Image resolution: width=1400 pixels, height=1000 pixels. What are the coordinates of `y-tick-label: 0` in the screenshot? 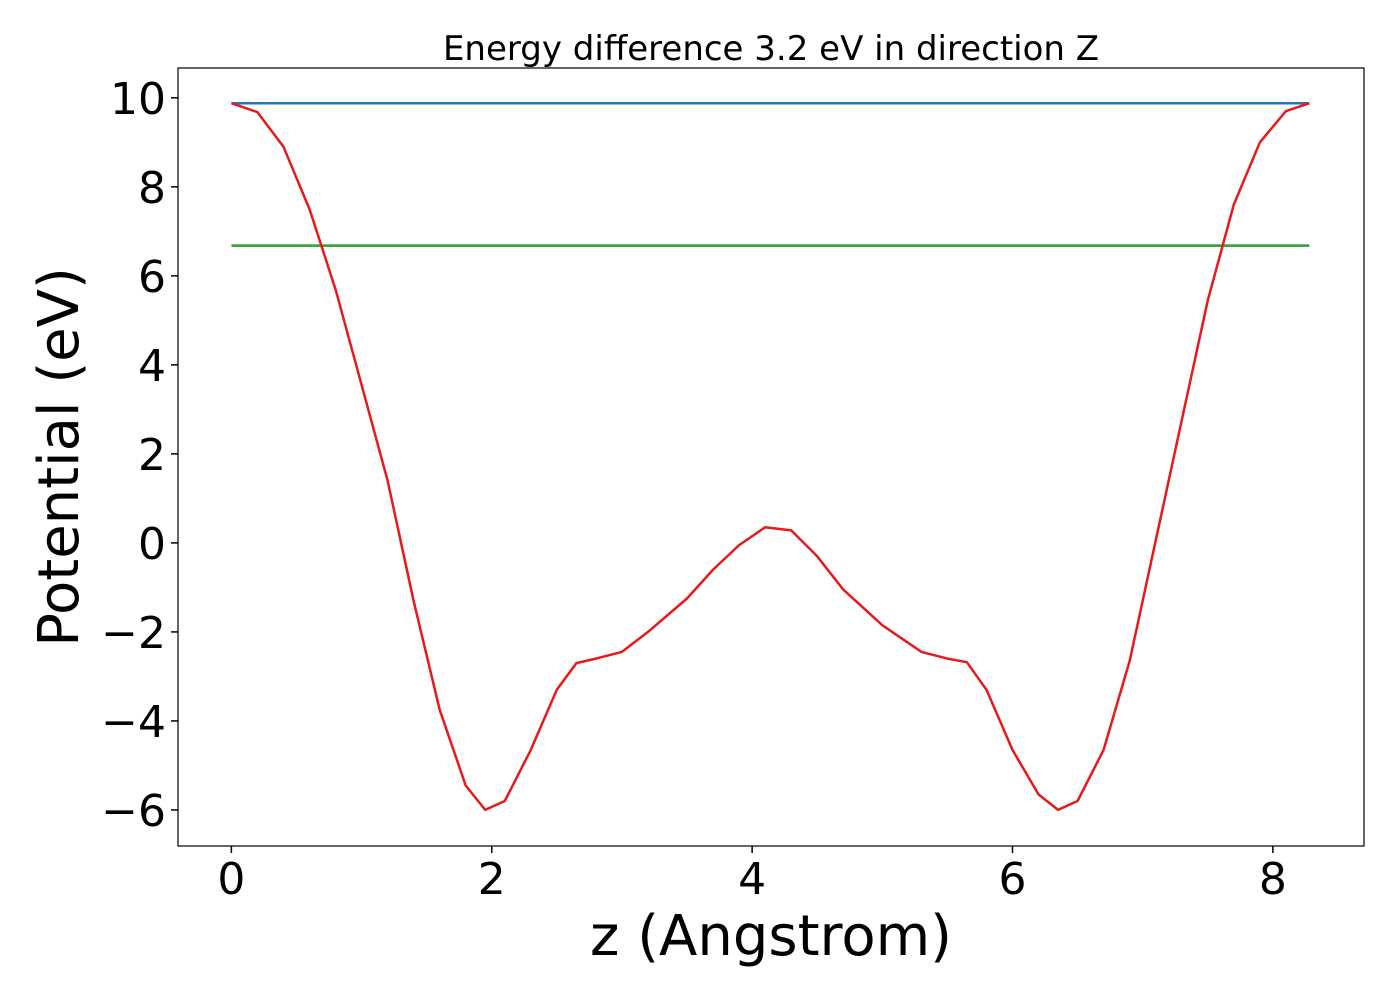 It's located at (152, 544).